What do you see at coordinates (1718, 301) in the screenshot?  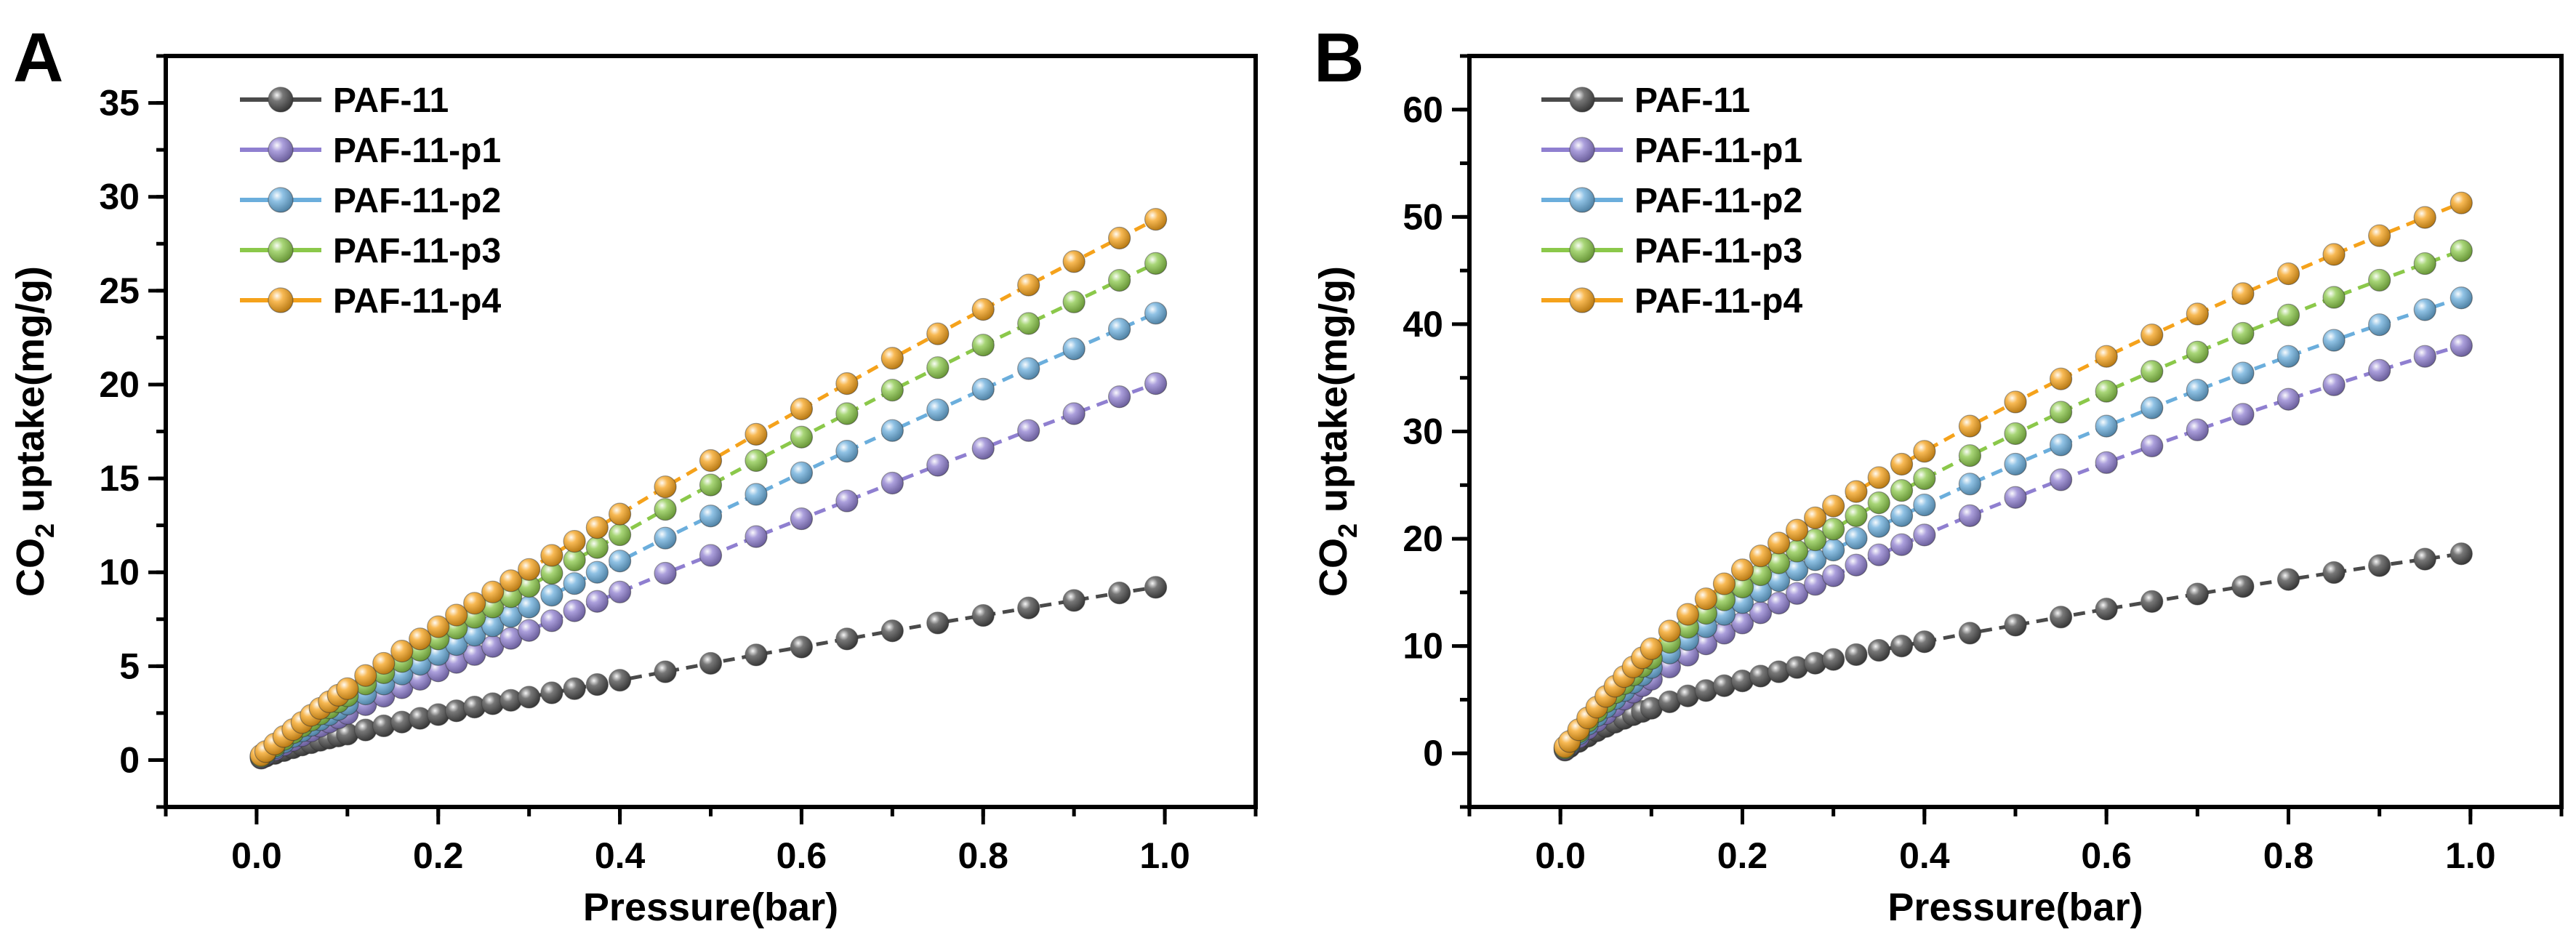 I see `legend-label: PAF-11-p4` at bounding box center [1718, 301].